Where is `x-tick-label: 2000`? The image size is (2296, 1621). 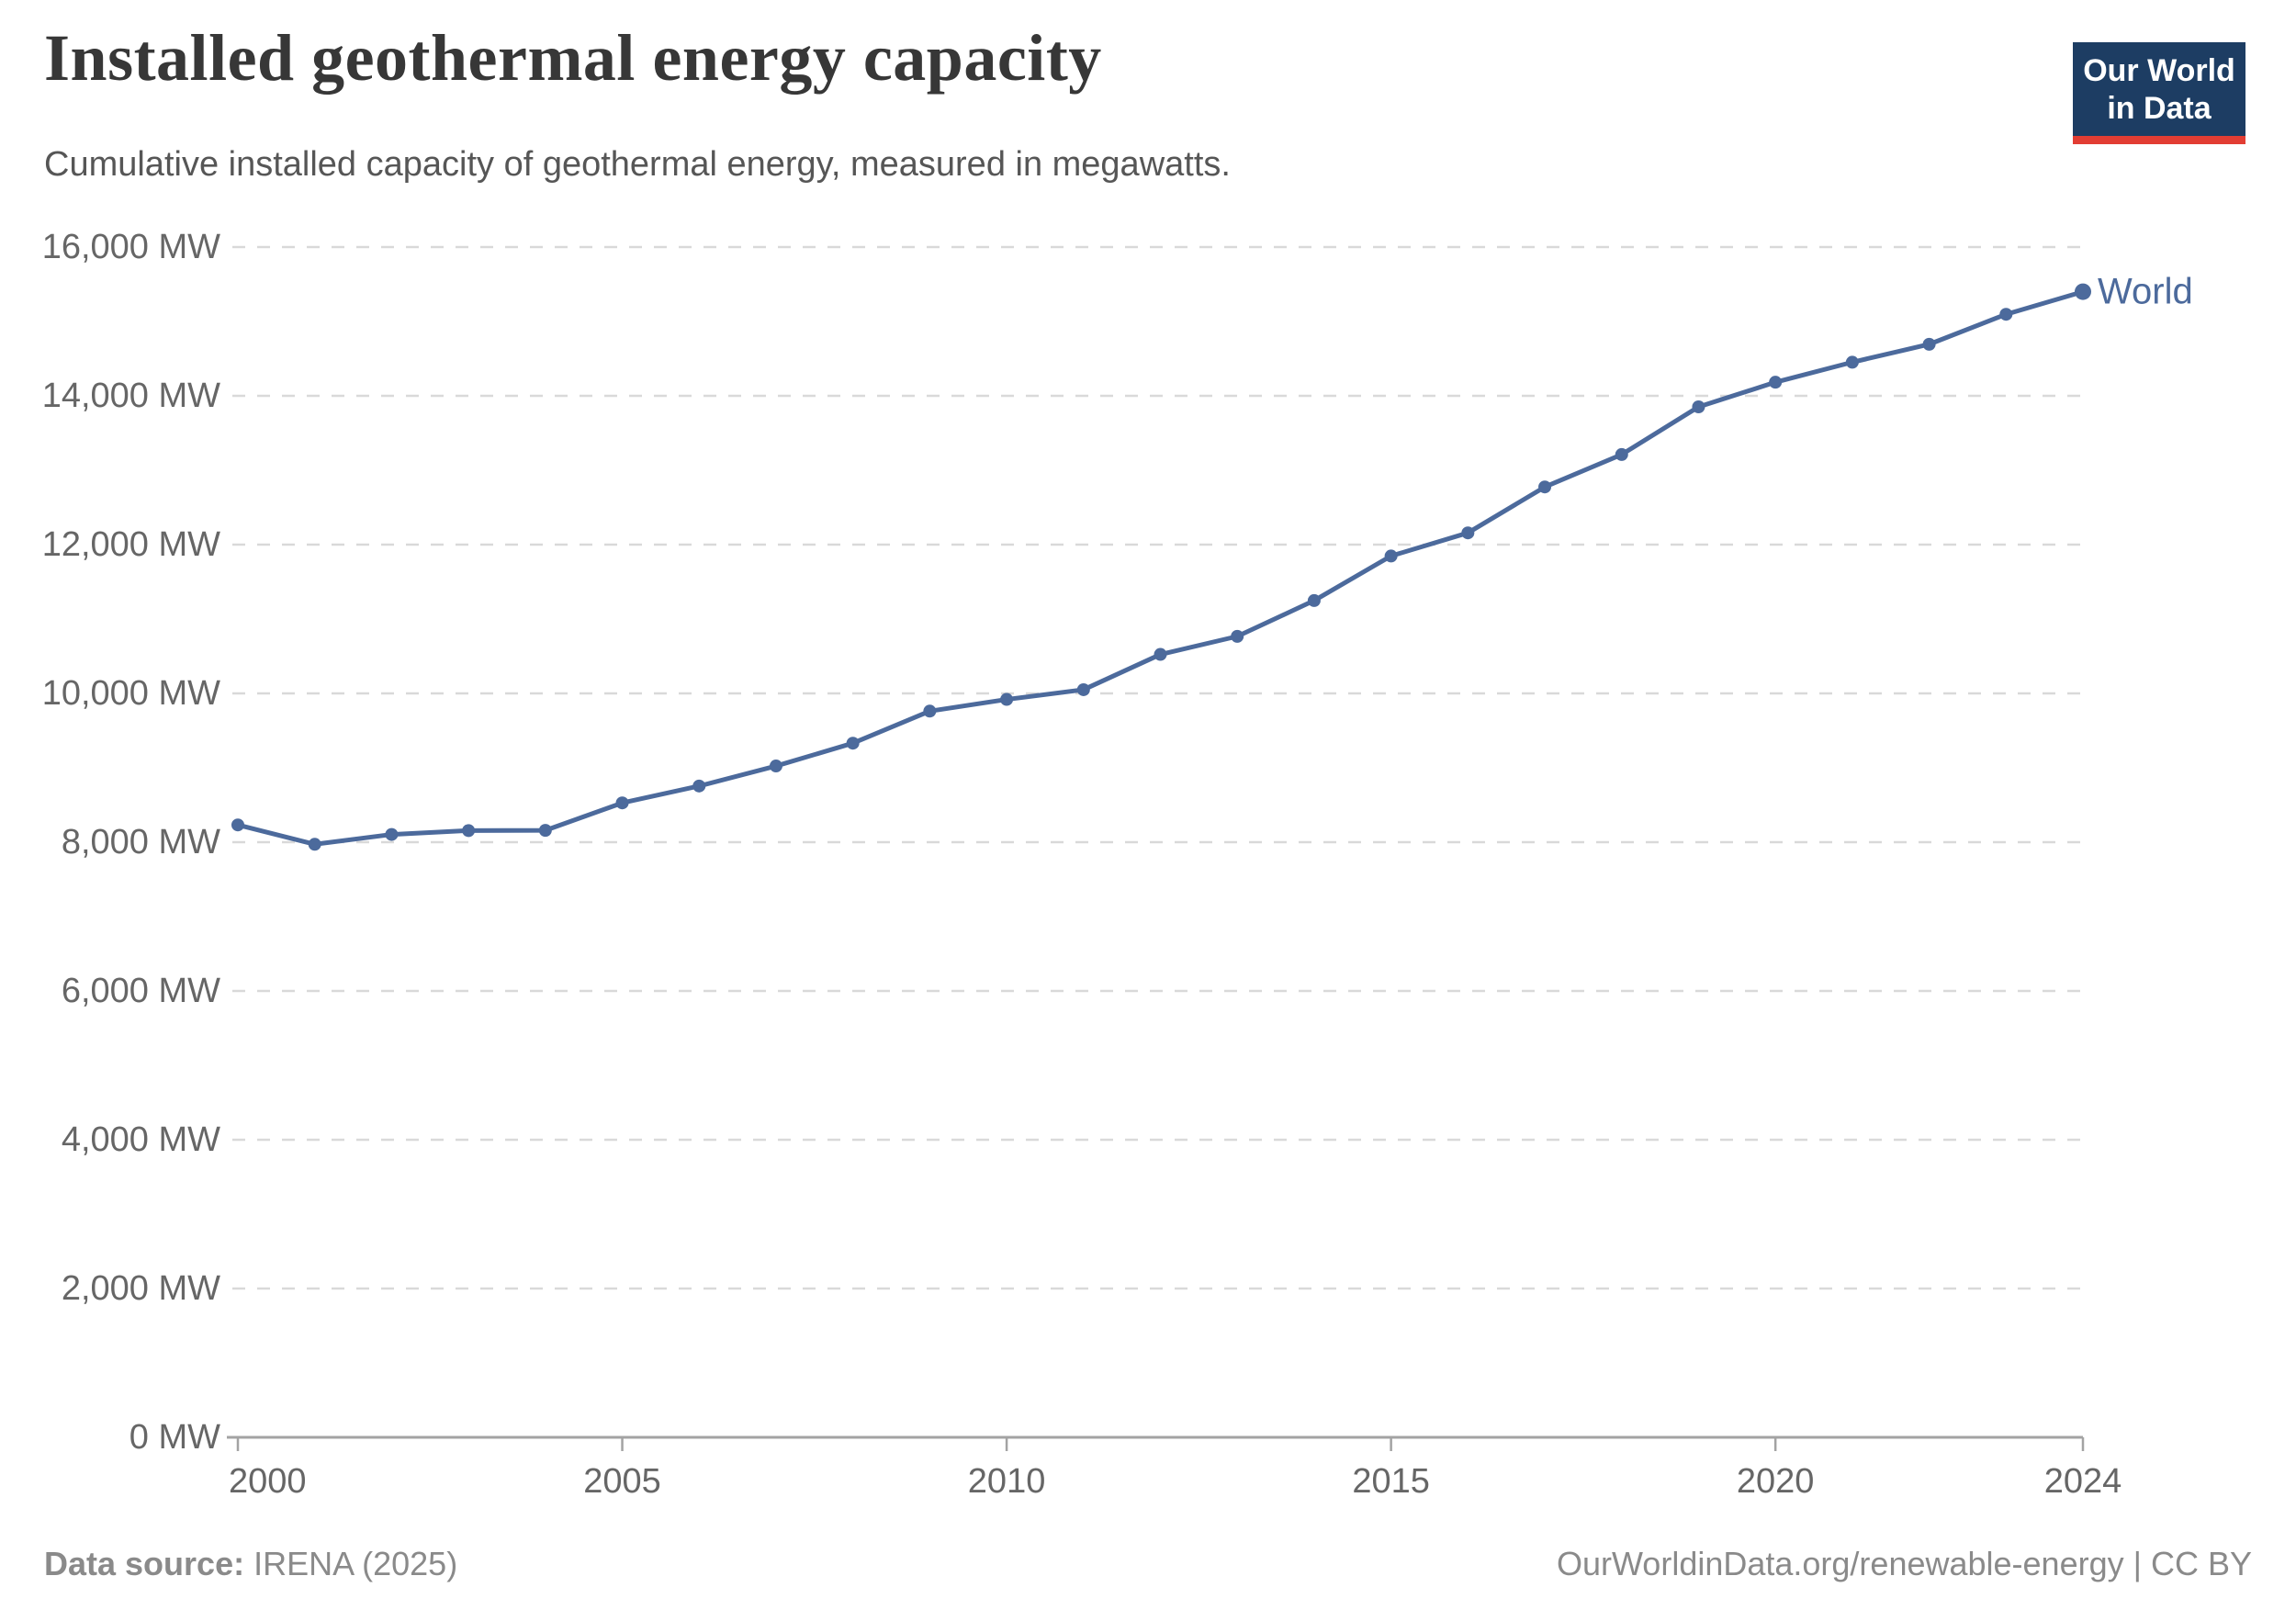
x-tick-label: 2000 is located at coordinates (268, 1481).